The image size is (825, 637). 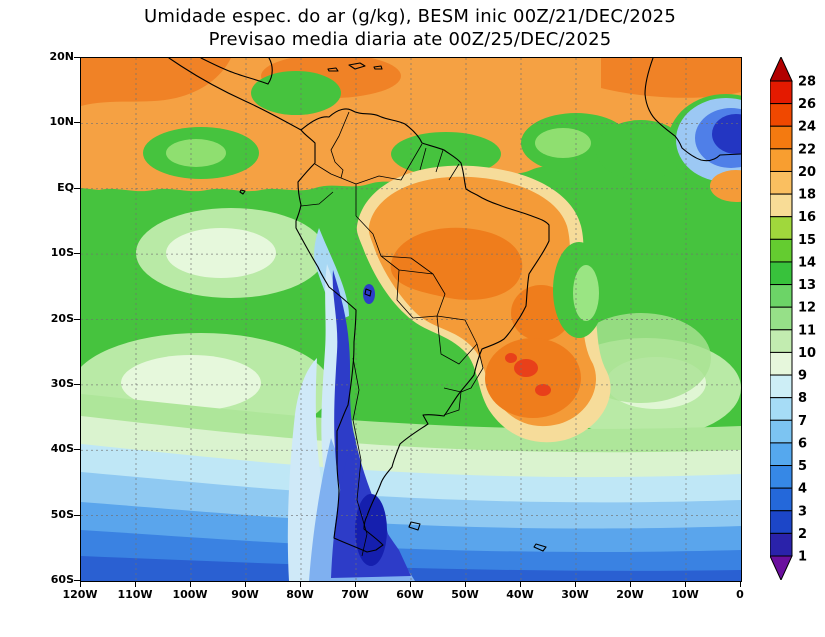 I want to click on colorbar-level-label: 5, so click(x=802, y=466).